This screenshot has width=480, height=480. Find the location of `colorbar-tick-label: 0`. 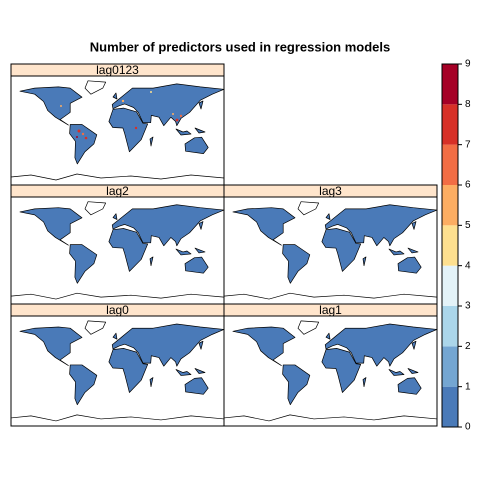

colorbar-tick-label: 0 is located at coordinates (468, 427).